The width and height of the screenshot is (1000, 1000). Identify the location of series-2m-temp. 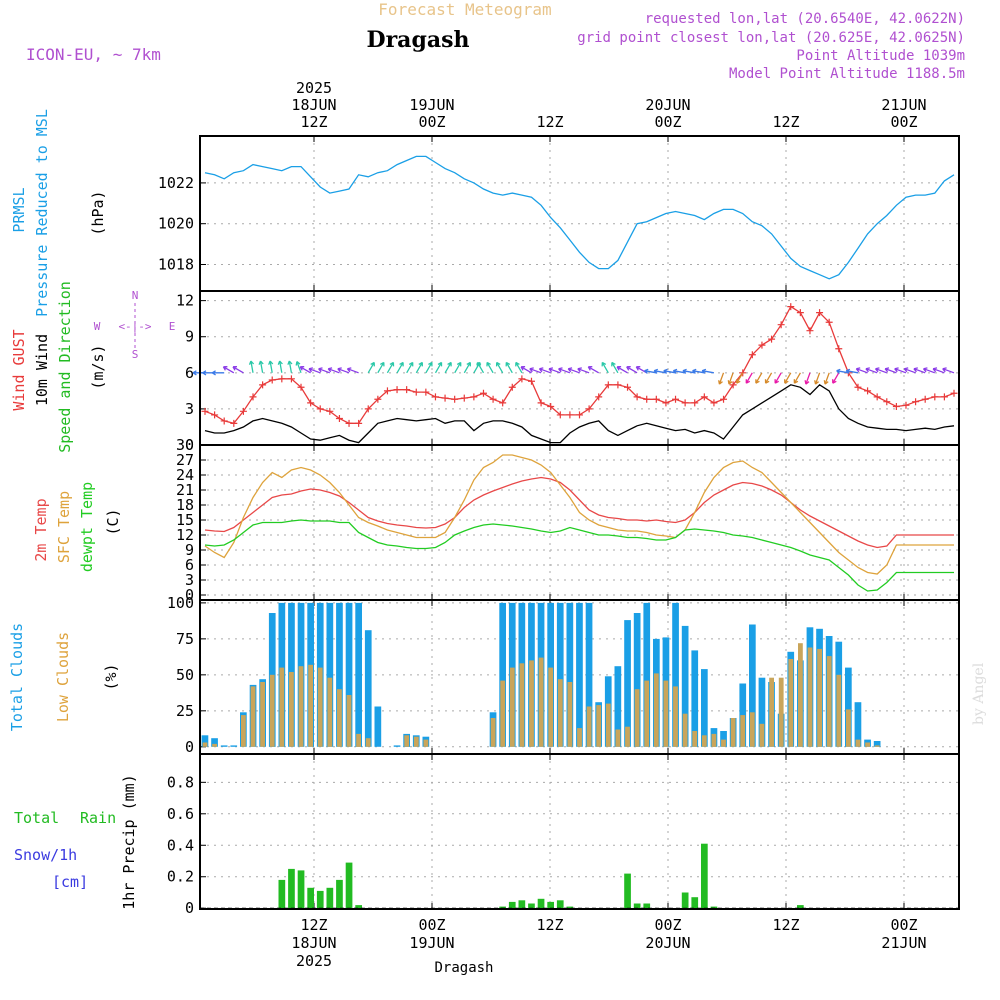
(579, 512).